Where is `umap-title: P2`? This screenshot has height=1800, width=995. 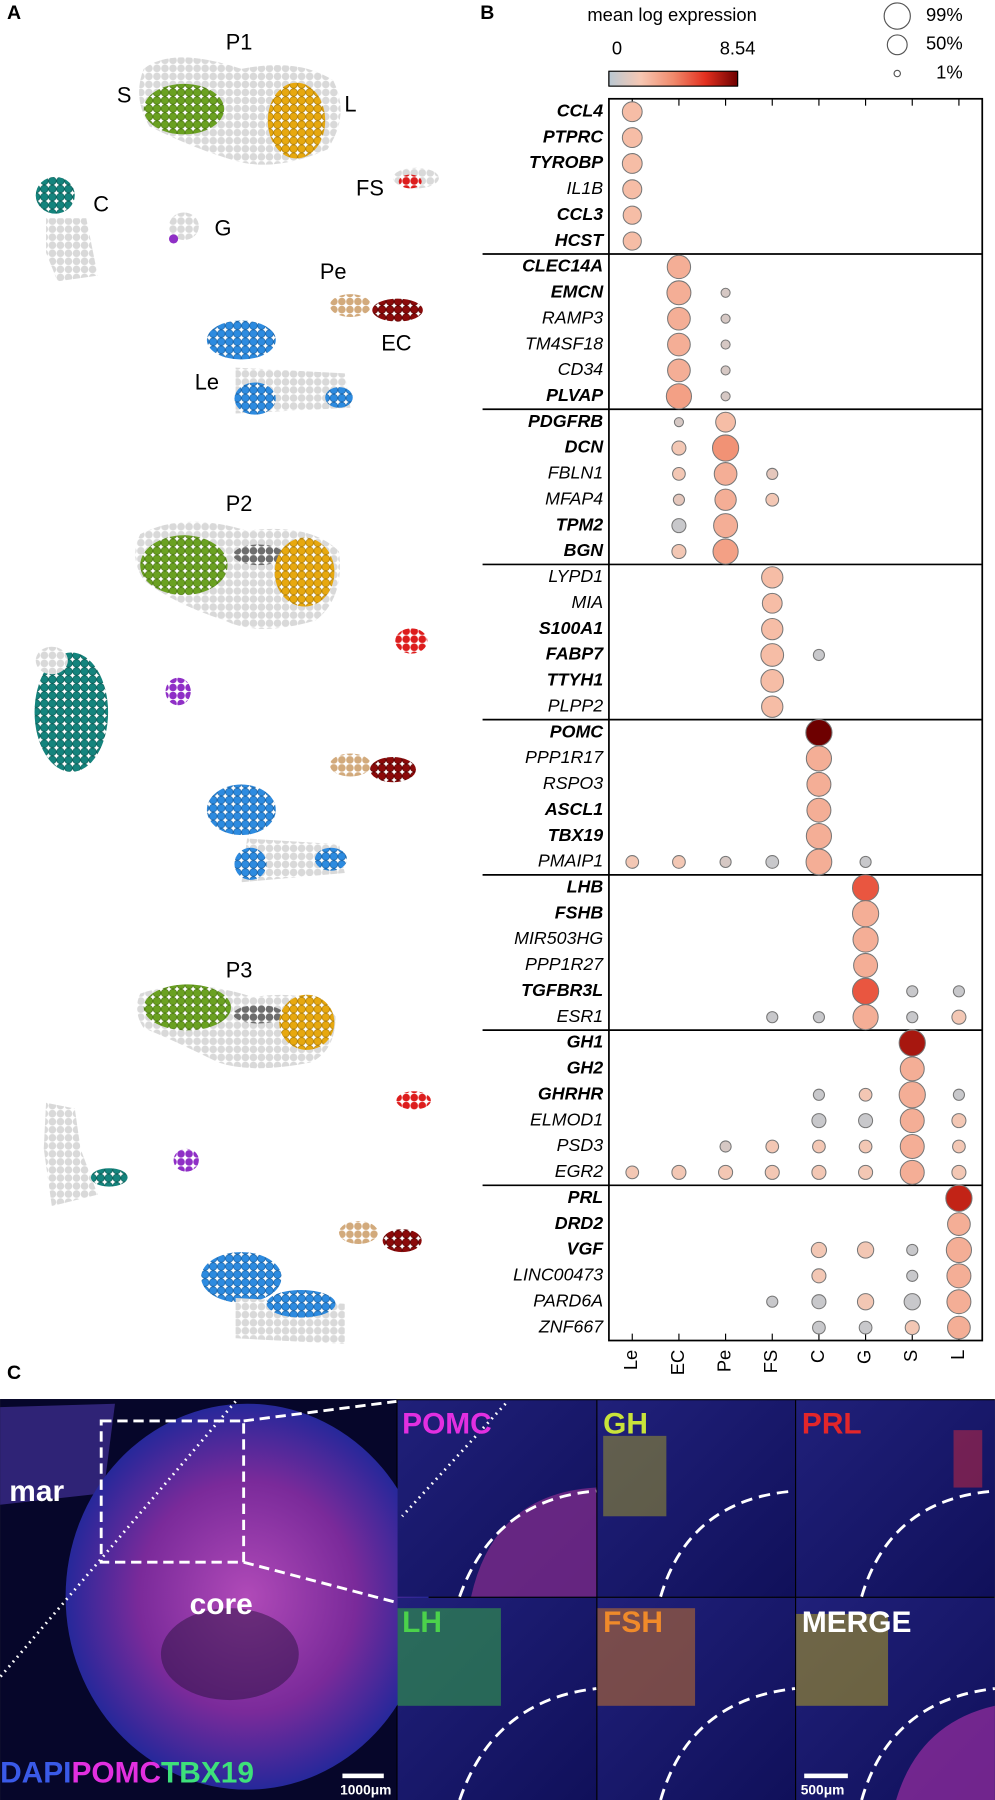 umap-title: P2 is located at coordinates (239, 503).